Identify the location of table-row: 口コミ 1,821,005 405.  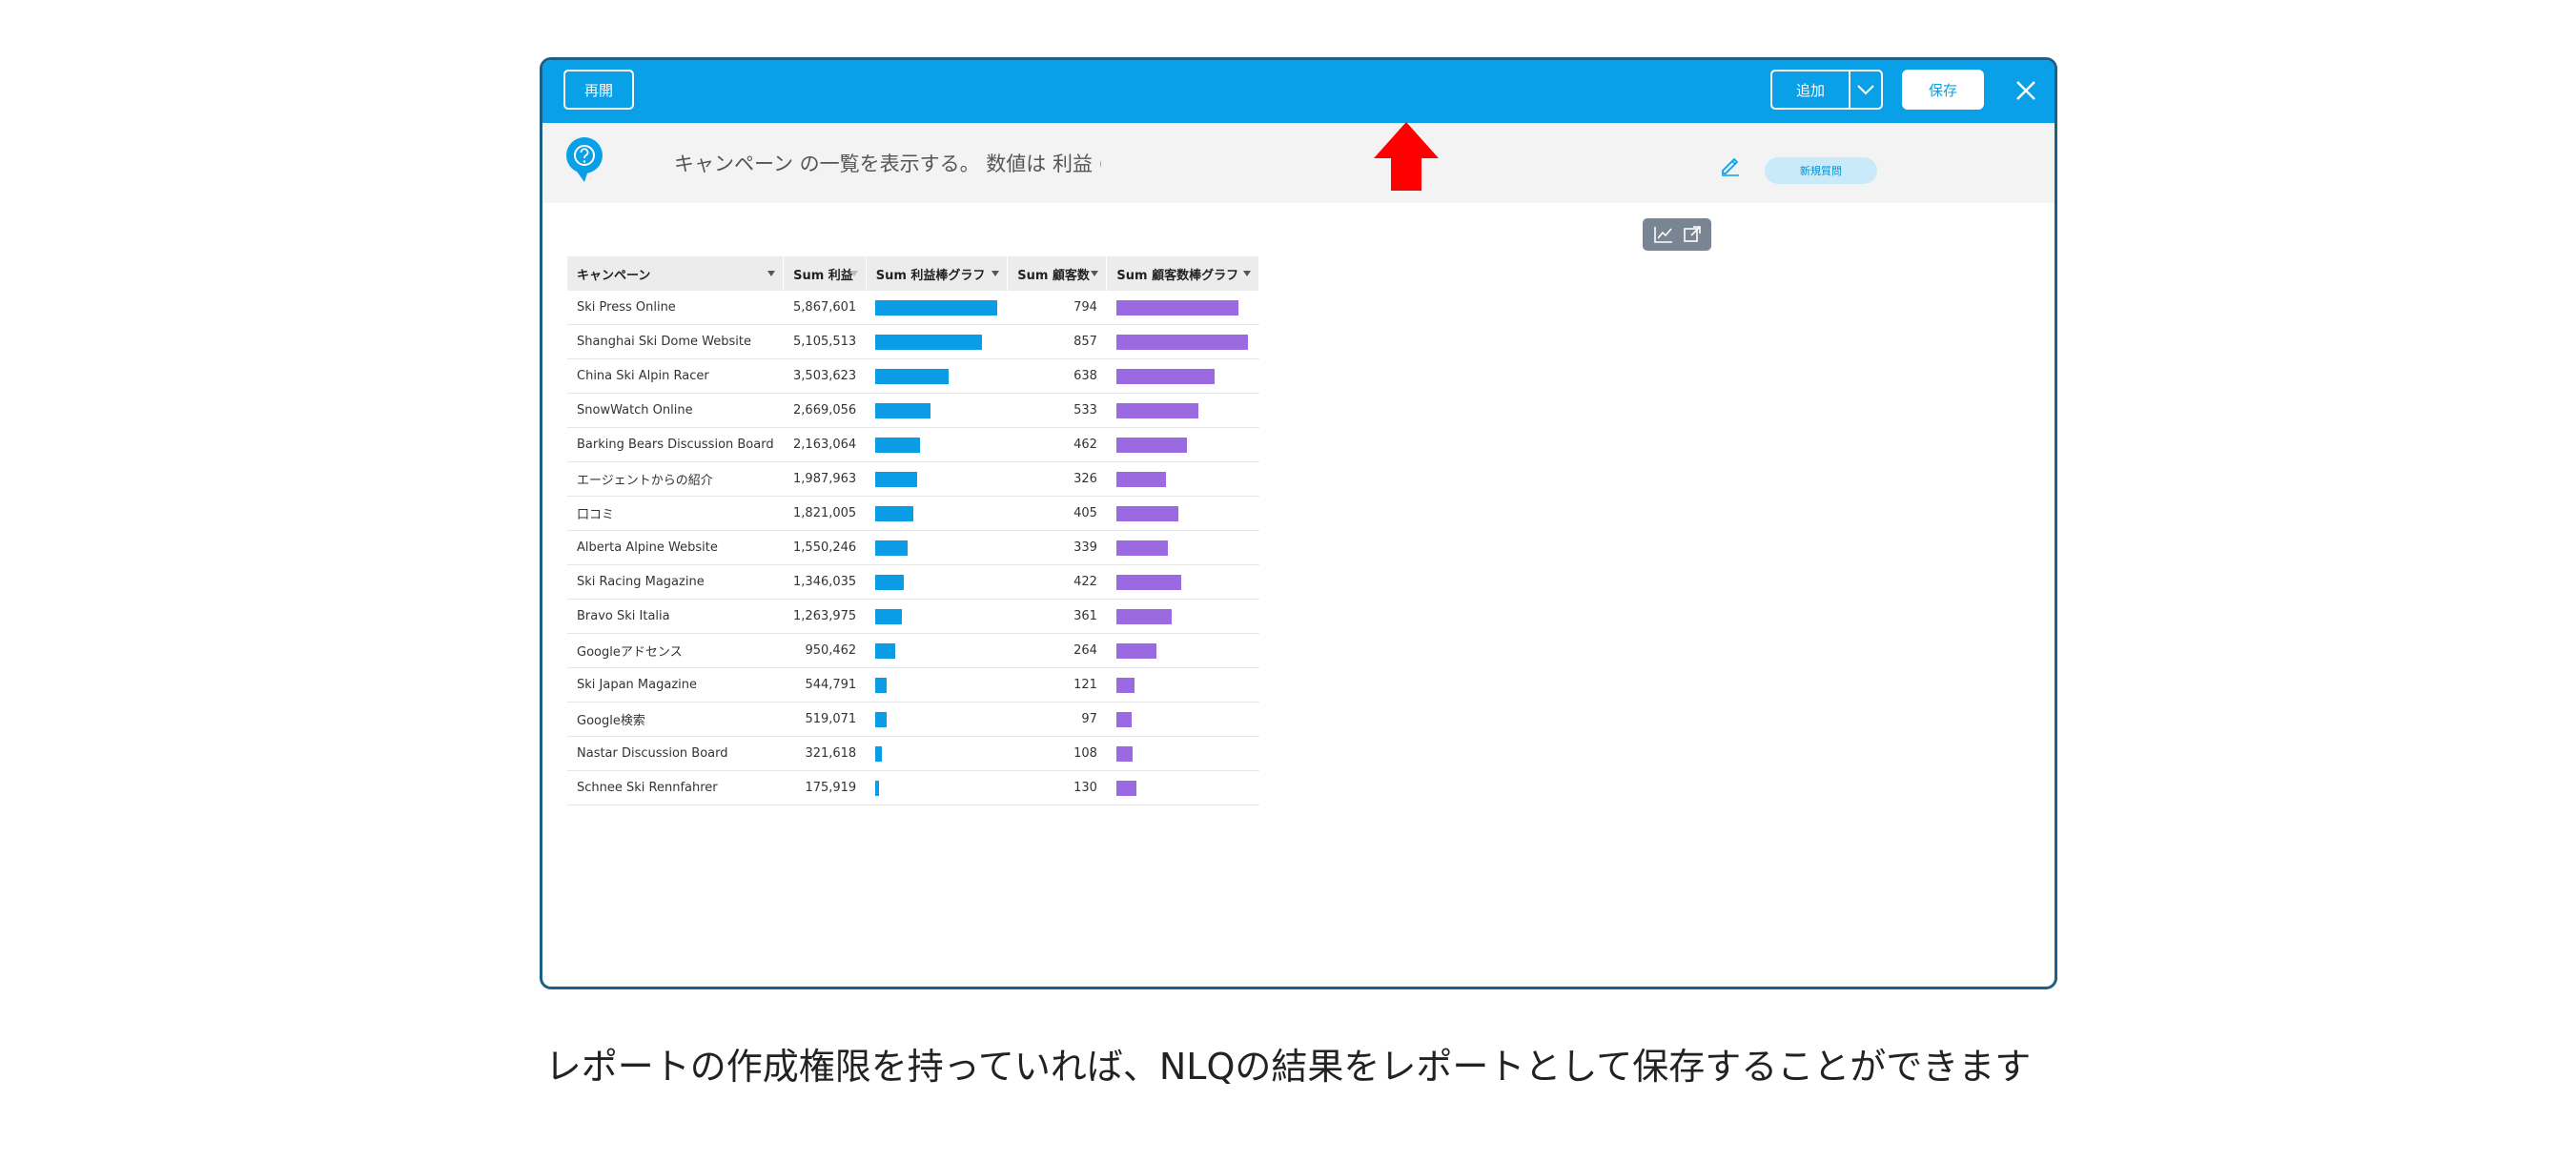
(913, 513).